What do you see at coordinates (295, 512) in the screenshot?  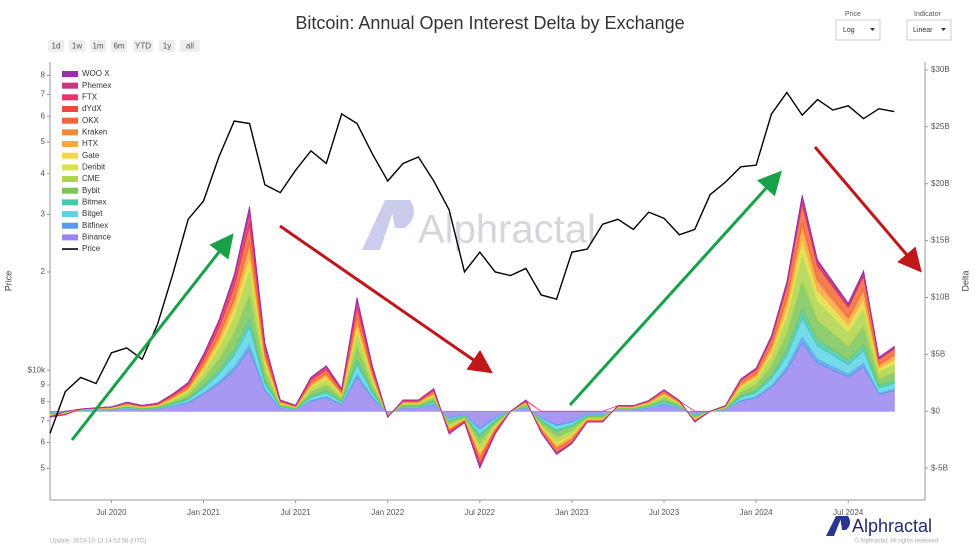 I see `x-tick-label: Jul 2021` at bounding box center [295, 512].